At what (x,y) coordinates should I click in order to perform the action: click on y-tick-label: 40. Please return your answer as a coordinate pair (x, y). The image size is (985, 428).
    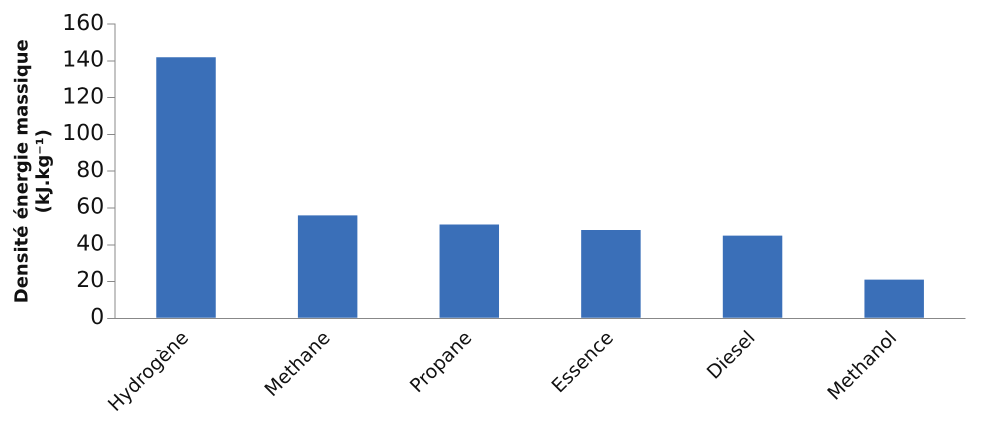
    Looking at the image, I should click on (90, 243).